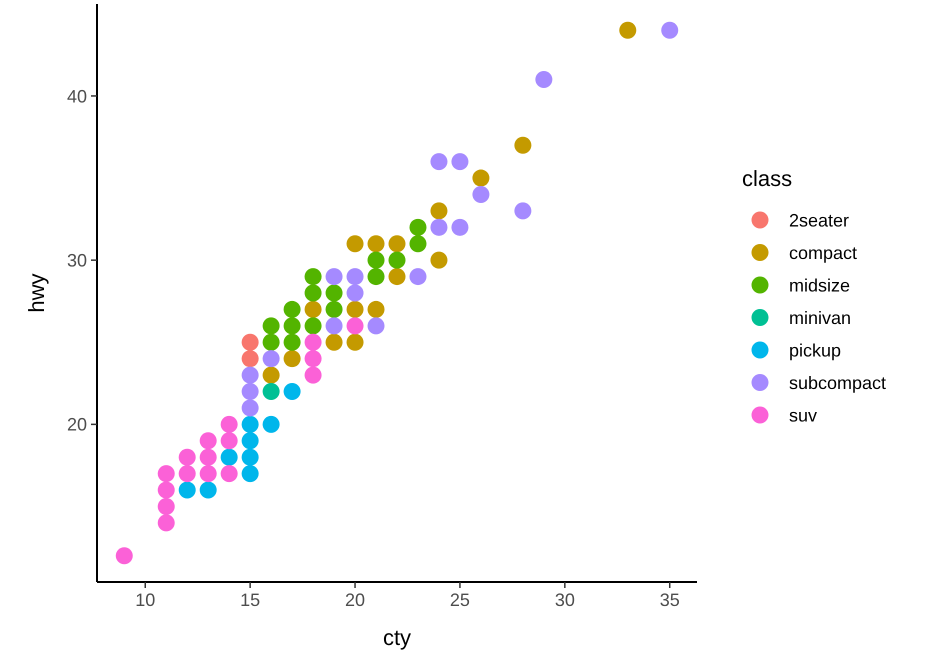  What do you see at coordinates (76, 260) in the screenshot?
I see `y-tick-label: 30` at bounding box center [76, 260].